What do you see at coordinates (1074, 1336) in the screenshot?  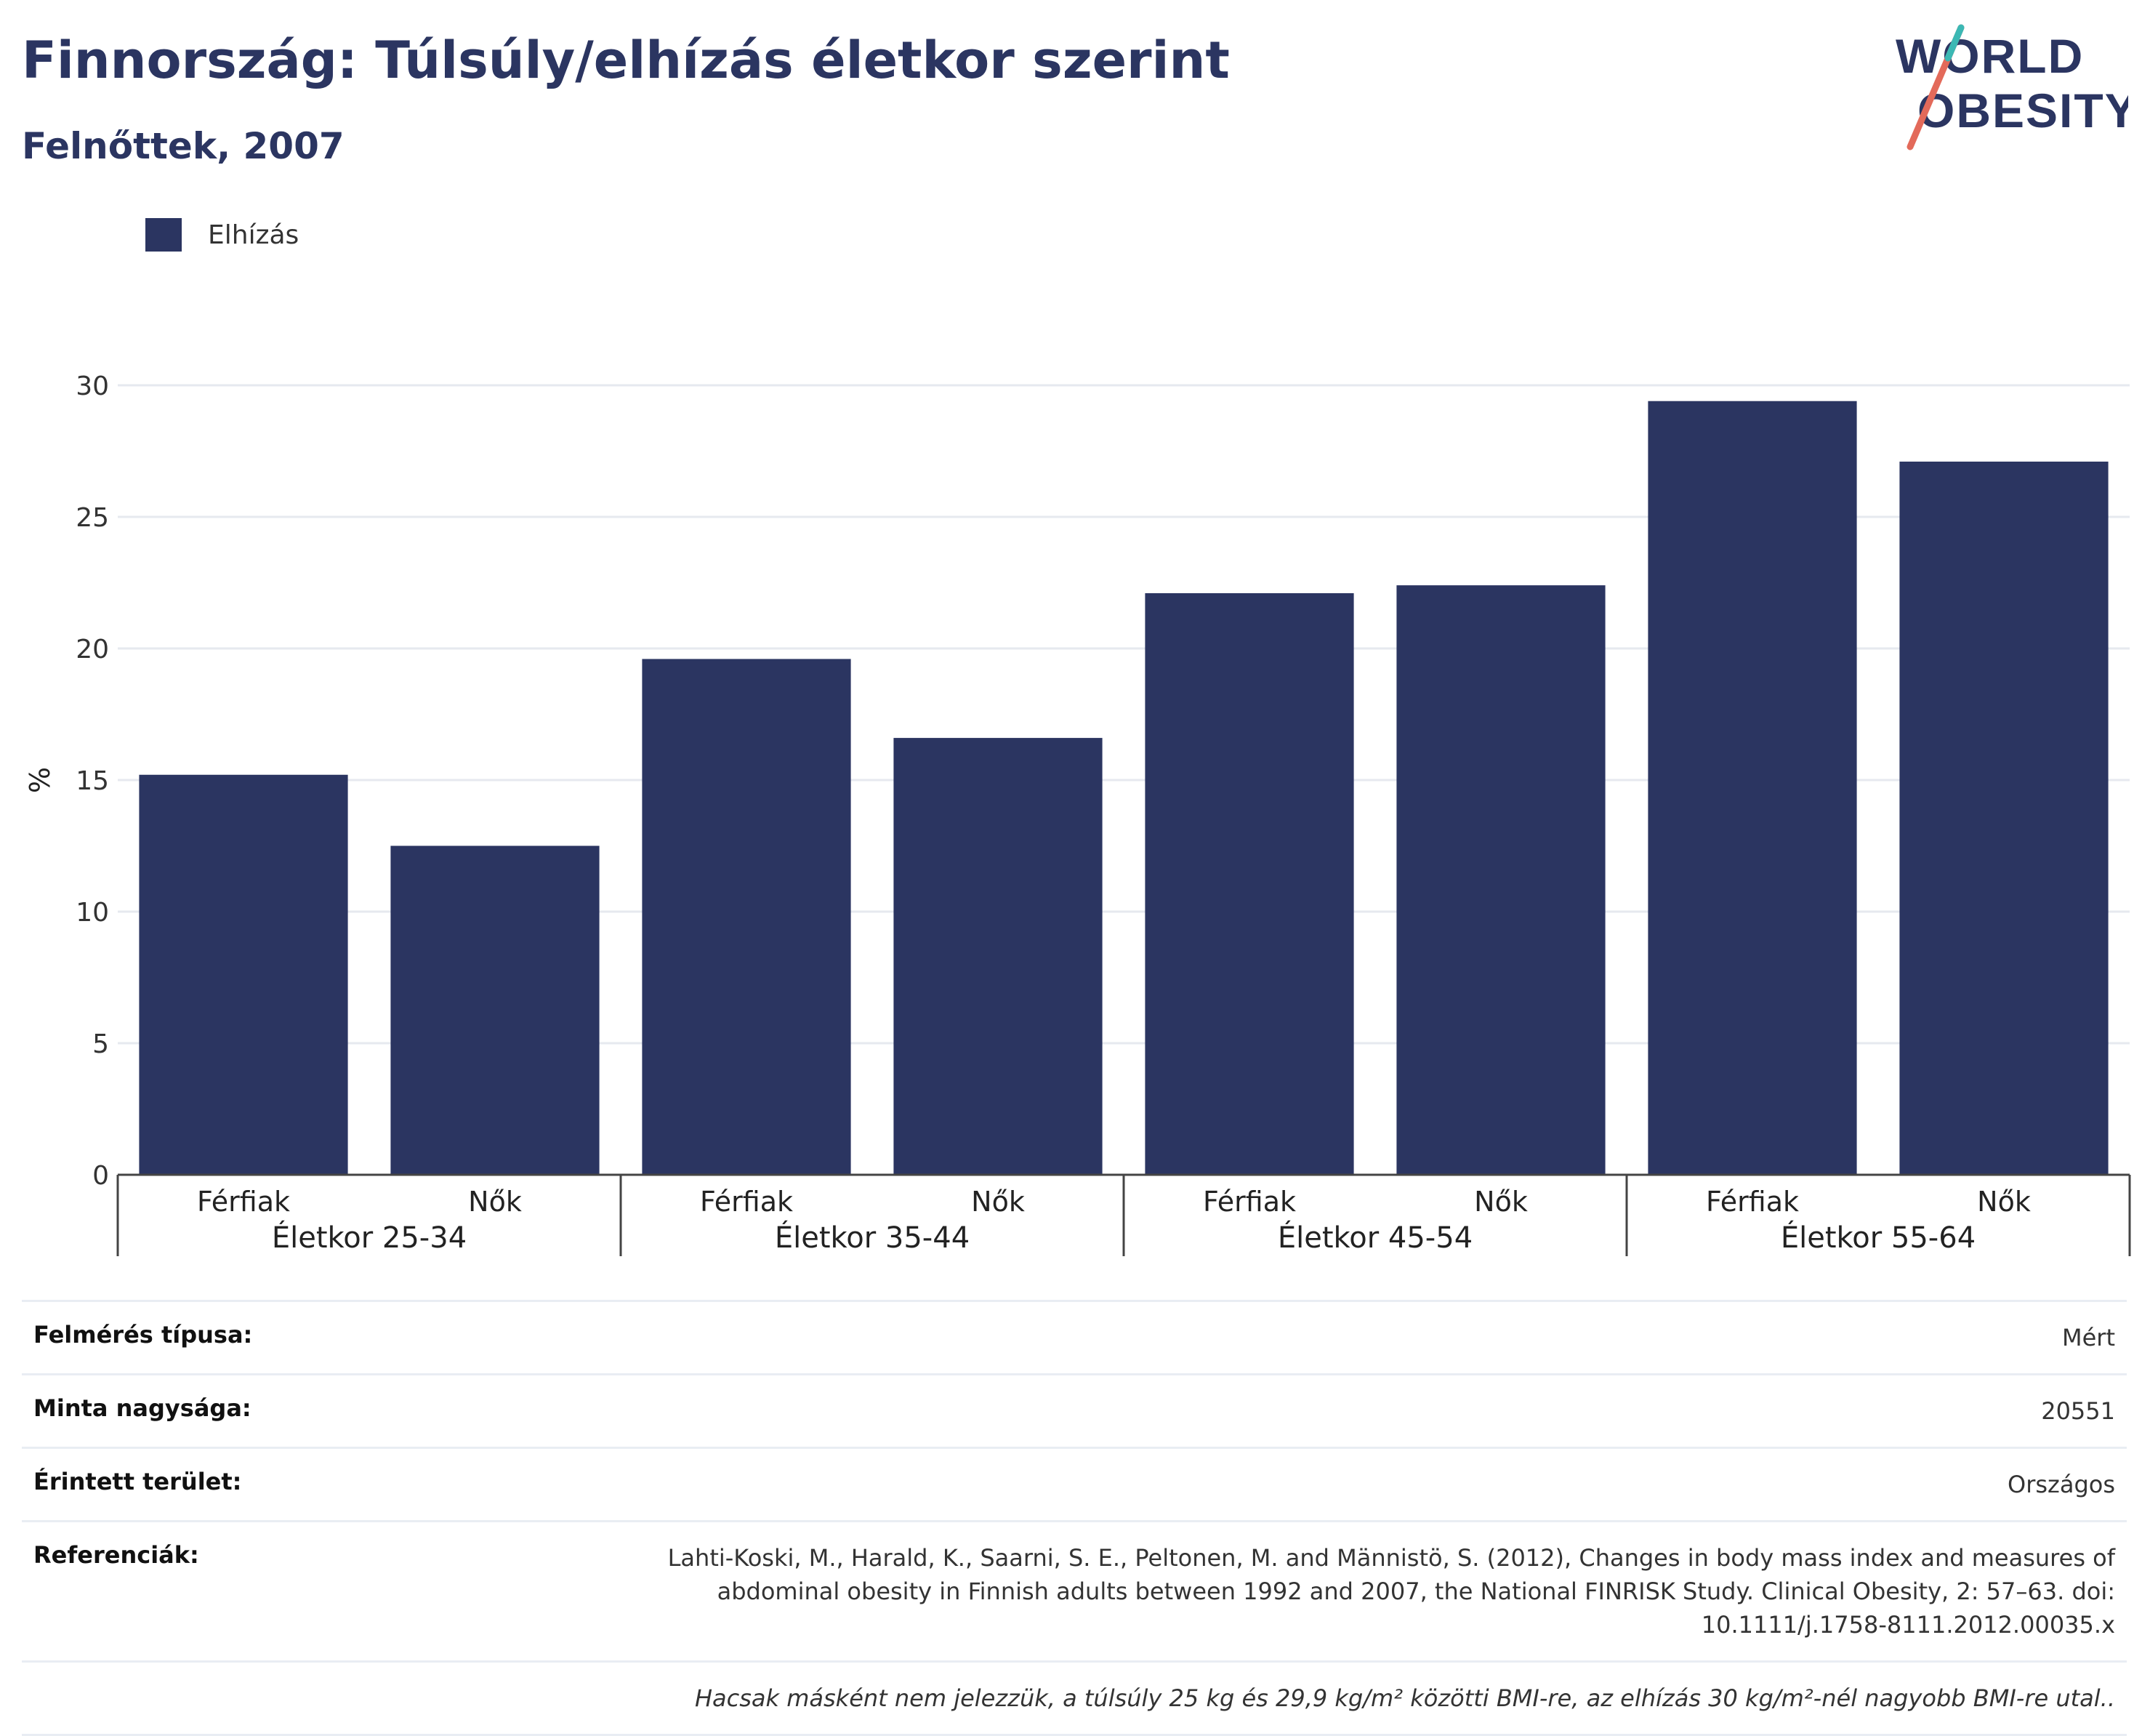 I see `info-row-survey-type: Felmérés típusa: Mért` at bounding box center [1074, 1336].